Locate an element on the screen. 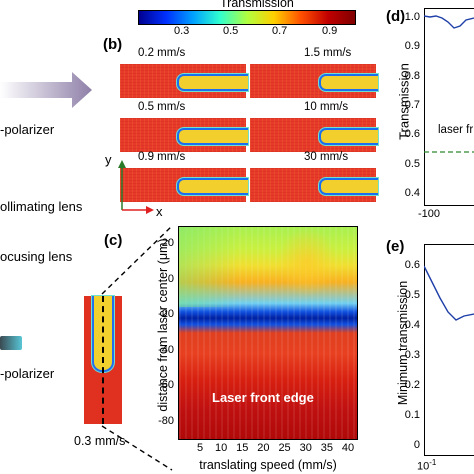  panel-e-ytick: 0.2 is located at coordinates (412, 385).